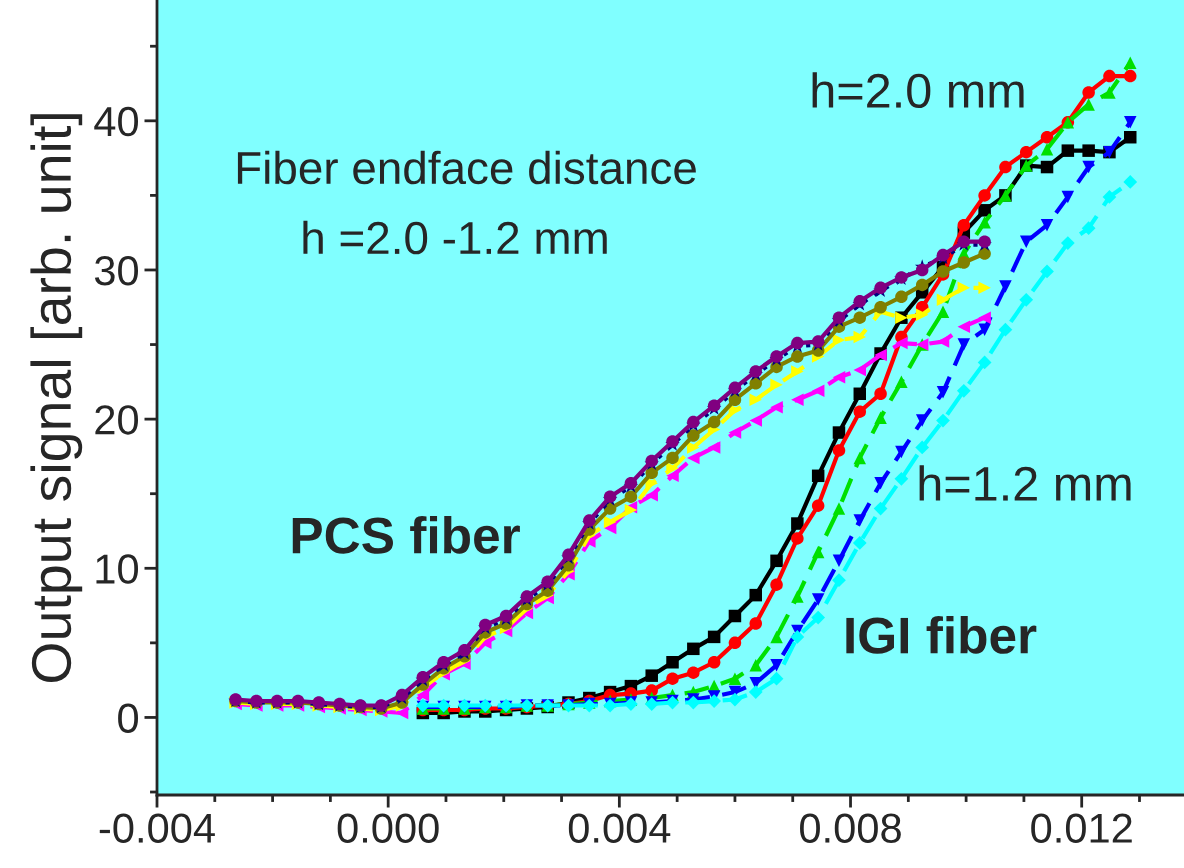 This screenshot has height=868, width=1184. I want to click on y-tick-label: 0, so click(128, 718).